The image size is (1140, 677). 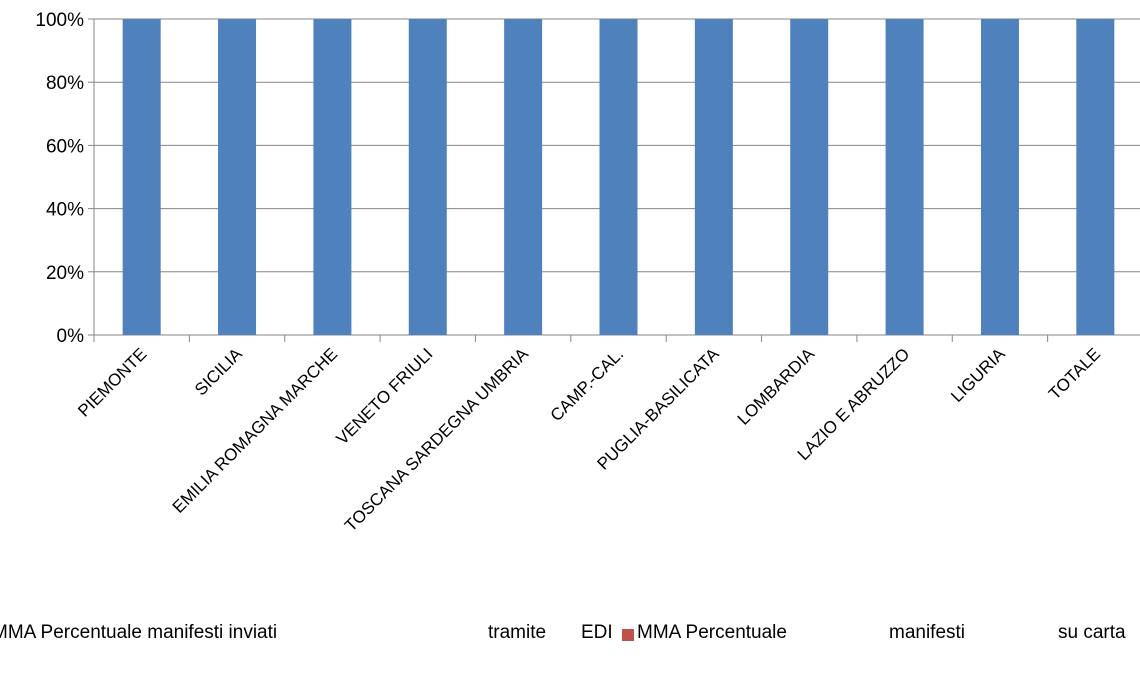 What do you see at coordinates (112, 382) in the screenshot?
I see `x-category-label: PIEMONTE` at bounding box center [112, 382].